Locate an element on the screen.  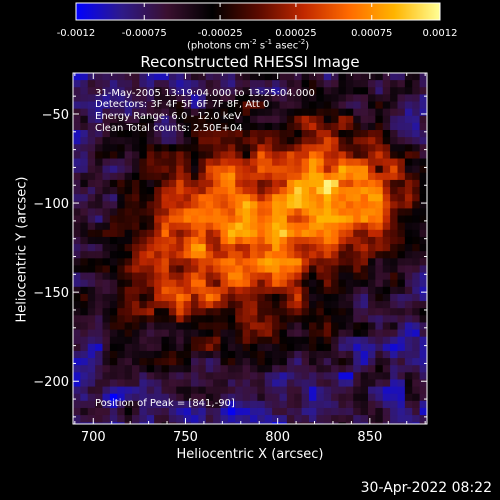
timestamp: 30-Apr-2022 08:22 is located at coordinates (426, 488).